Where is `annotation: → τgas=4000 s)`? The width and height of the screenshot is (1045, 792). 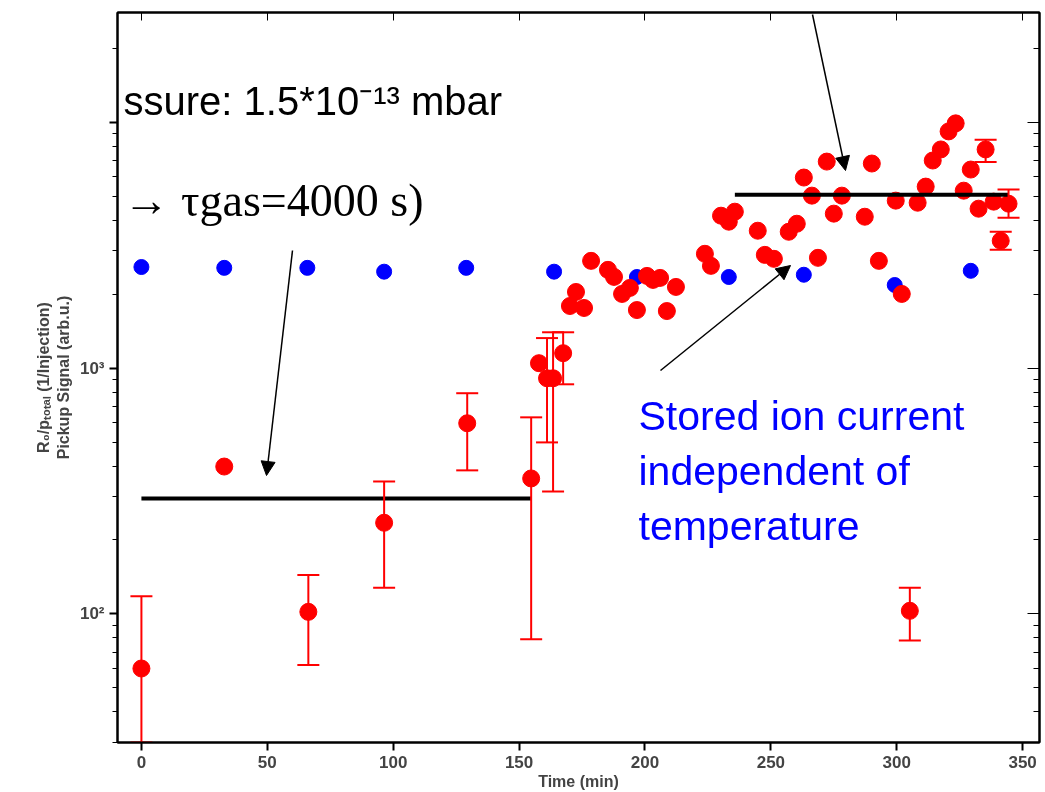
annotation: → τgas=4000 s) is located at coordinates (273, 200).